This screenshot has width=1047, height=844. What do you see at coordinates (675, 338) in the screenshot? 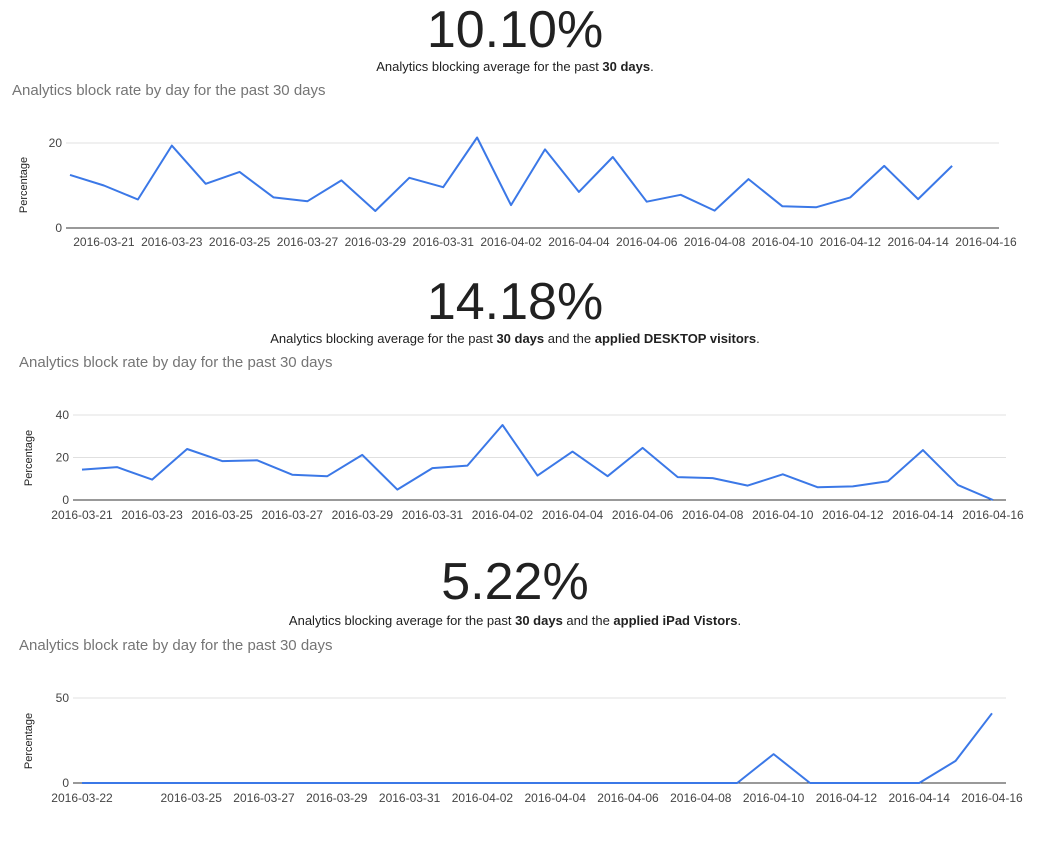
I see `caption-bold-segment: applied DESKTOP visitors` at bounding box center [675, 338].